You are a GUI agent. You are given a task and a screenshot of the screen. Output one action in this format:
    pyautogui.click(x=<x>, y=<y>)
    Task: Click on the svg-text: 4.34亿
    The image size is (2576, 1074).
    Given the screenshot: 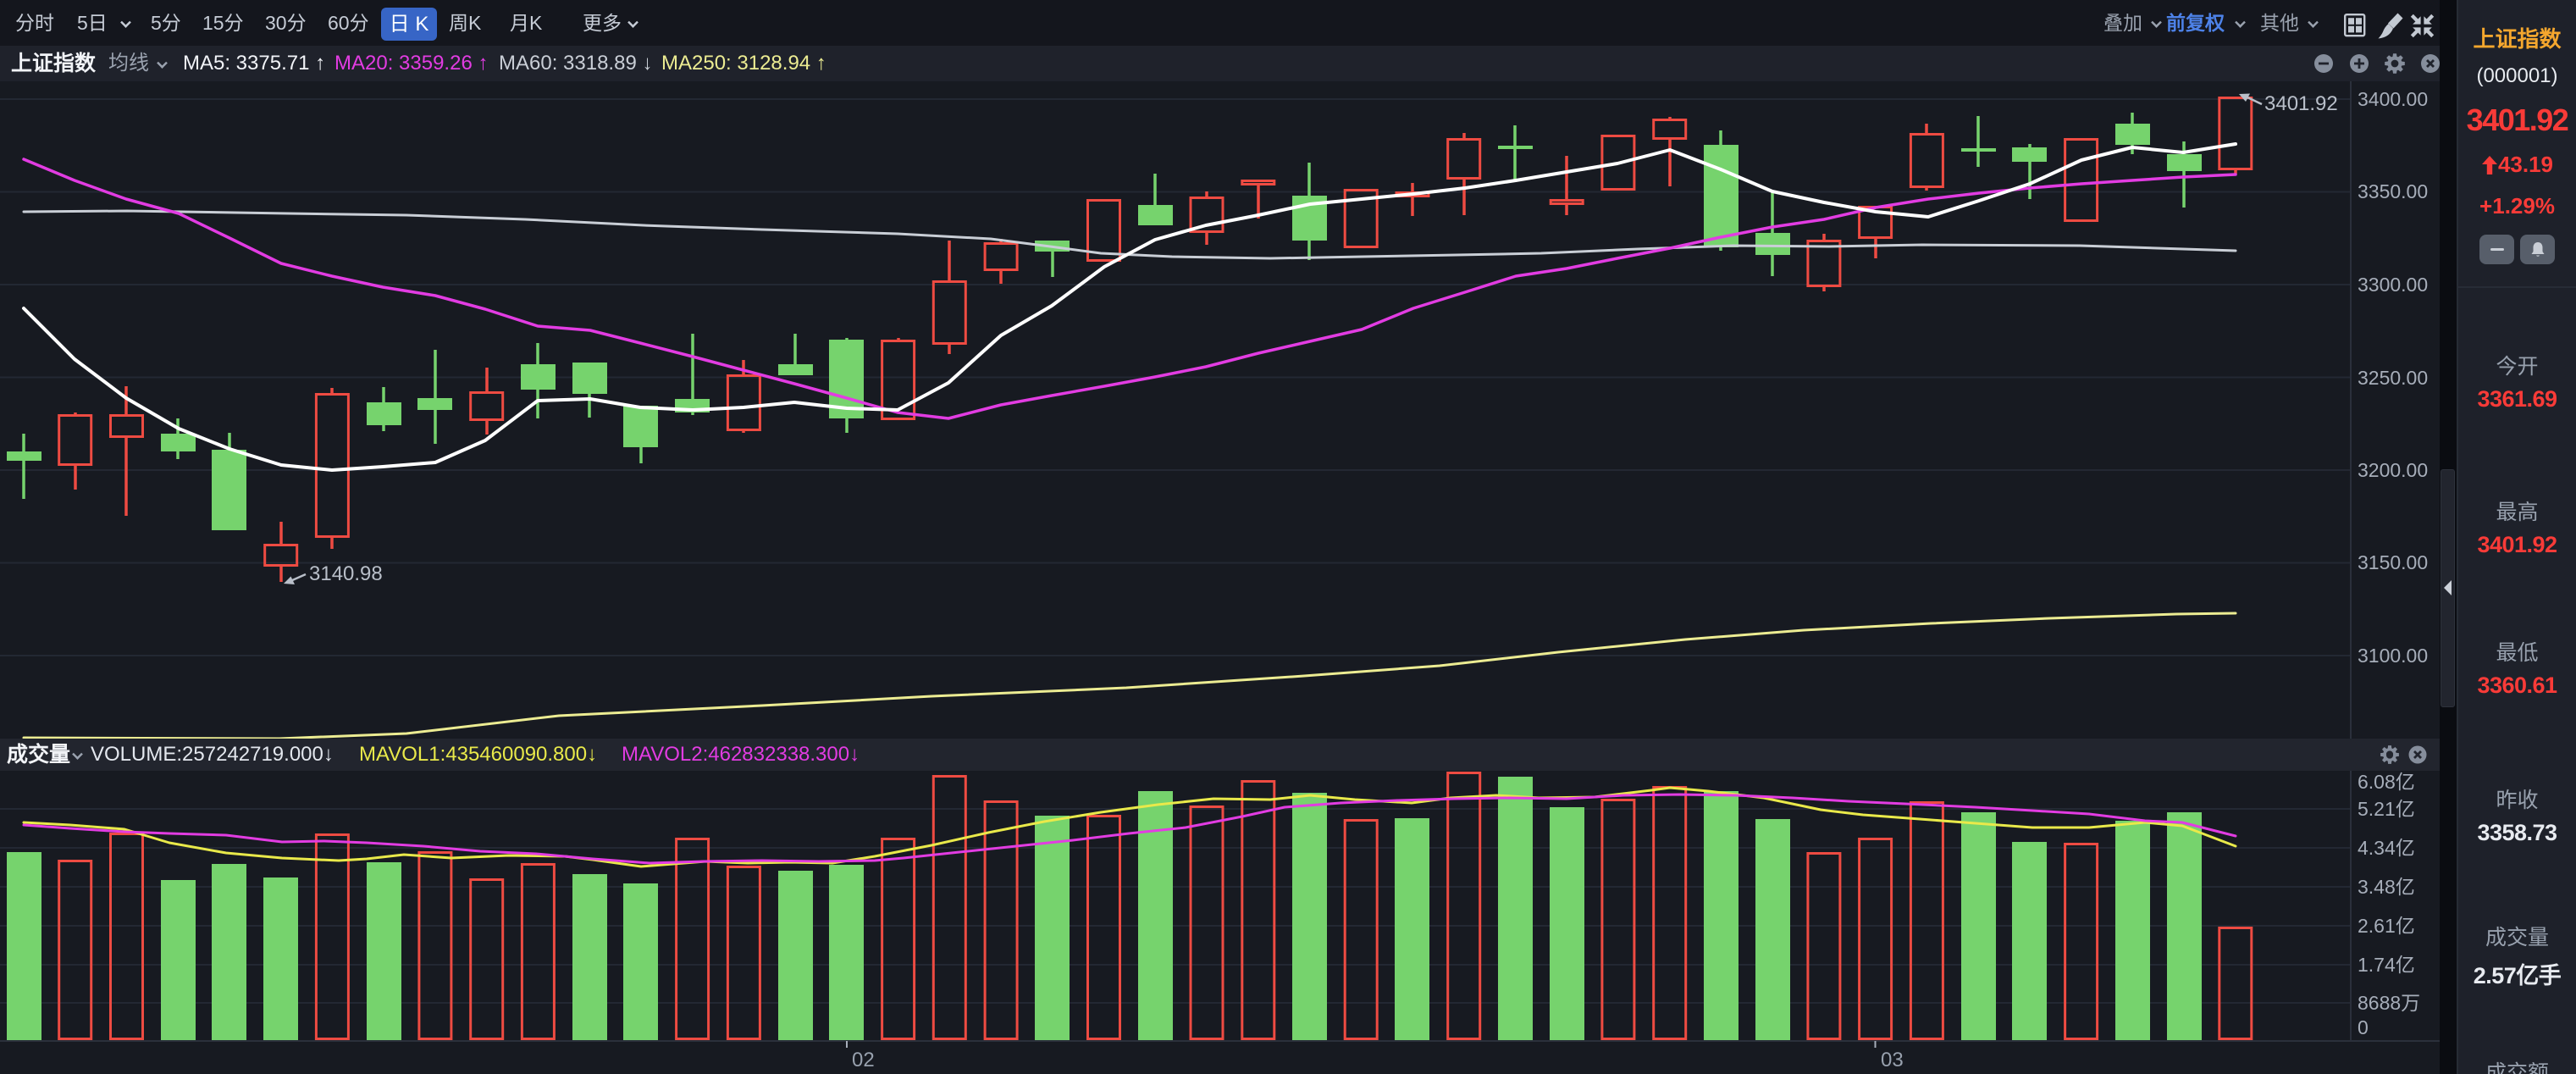 What is the action you would take?
    pyautogui.click(x=2386, y=848)
    